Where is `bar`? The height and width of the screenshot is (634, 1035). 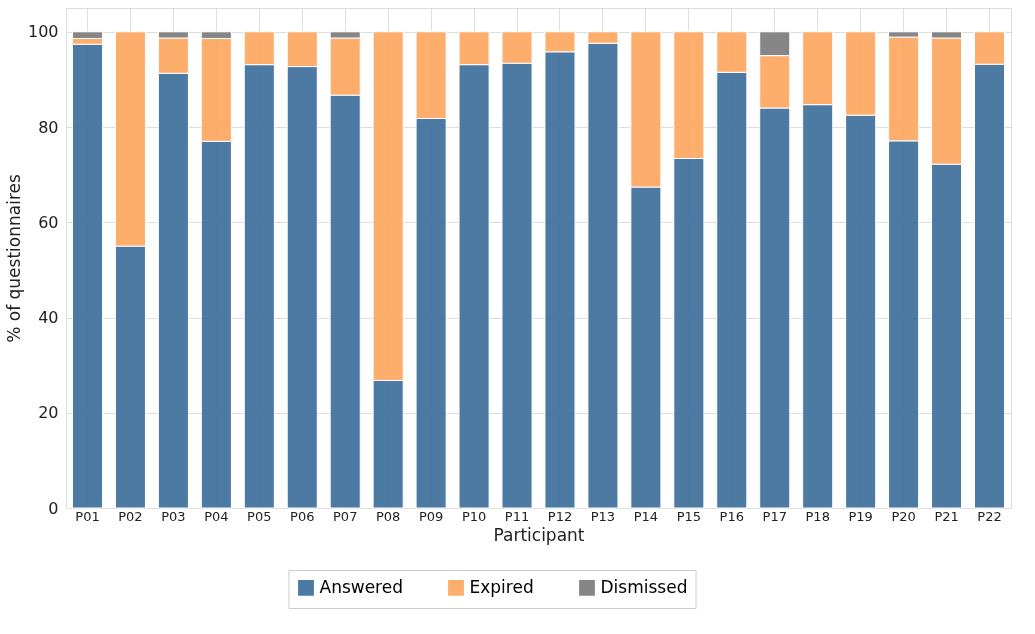 bar is located at coordinates (87, 276).